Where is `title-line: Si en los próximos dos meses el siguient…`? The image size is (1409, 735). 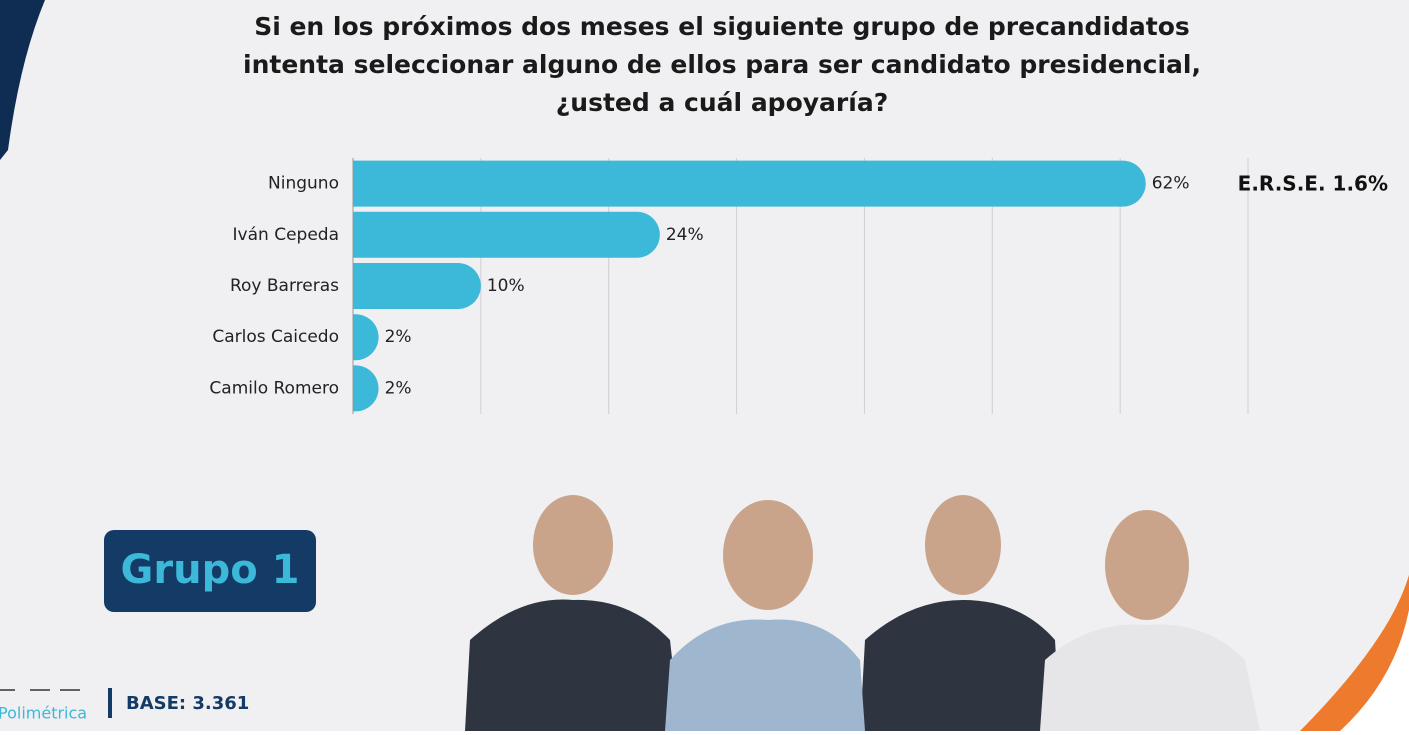 title-line: Si en los próximos dos meses el siguient… is located at coordinates (722, 26).